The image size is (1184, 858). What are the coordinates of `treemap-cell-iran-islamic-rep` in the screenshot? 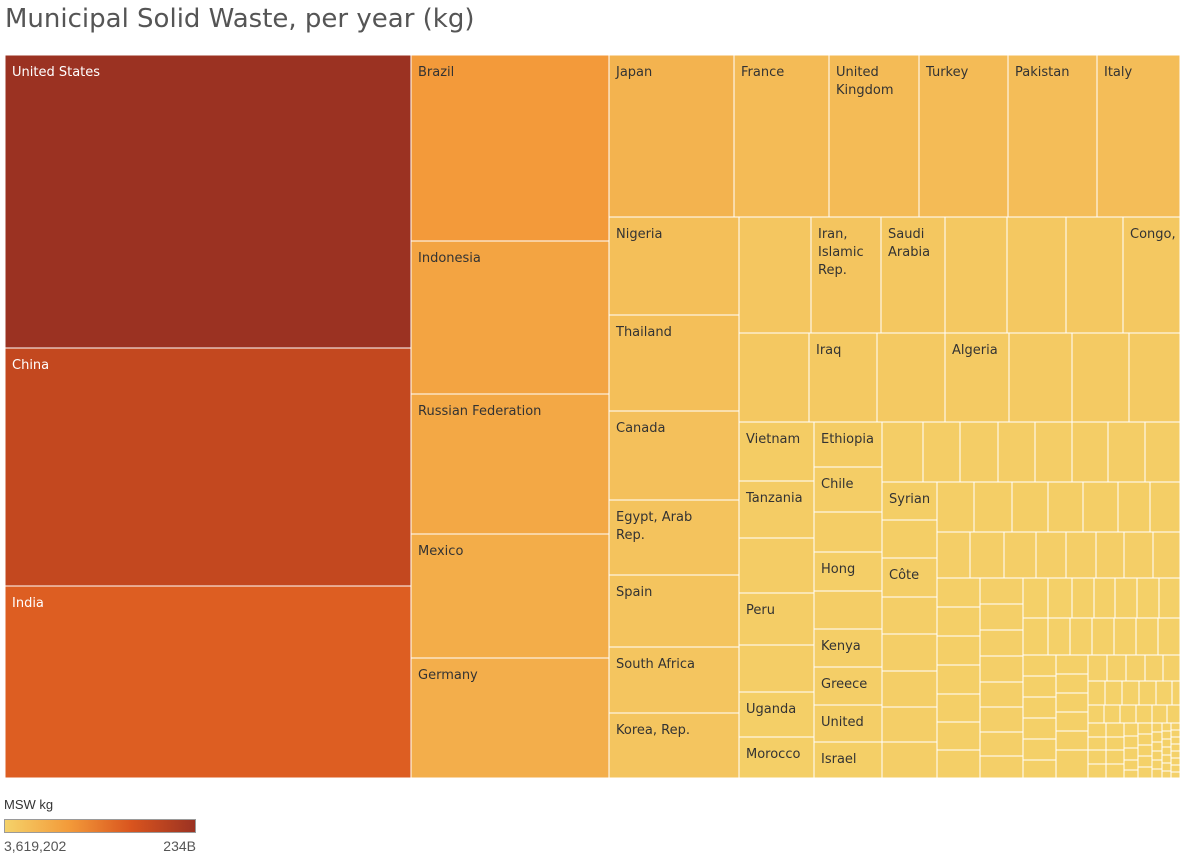 It's located at (846, 275).